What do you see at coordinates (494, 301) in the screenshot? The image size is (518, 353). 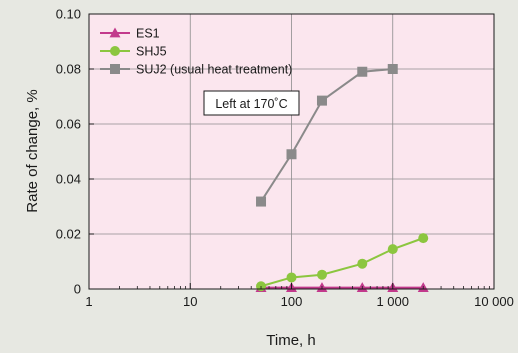 I see `x-tick-label: 10 000` at bounding box center [494, 301].